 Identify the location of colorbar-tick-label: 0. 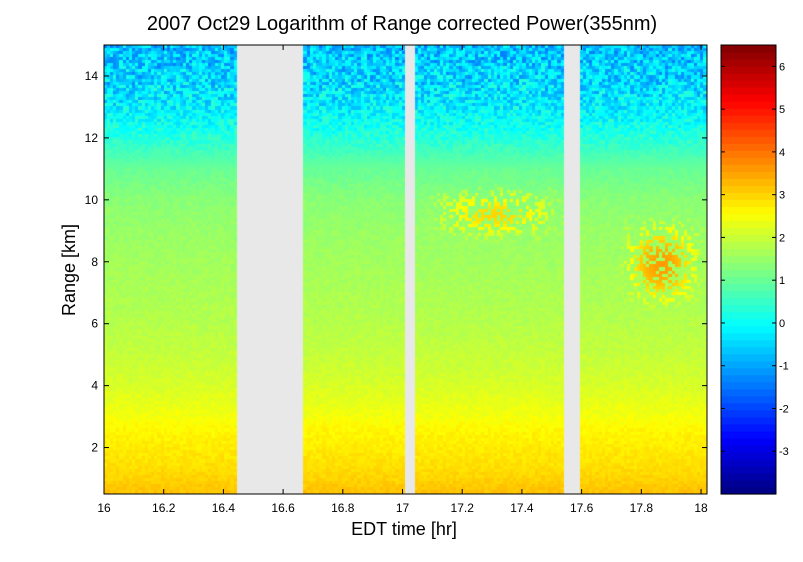
(782, 324).